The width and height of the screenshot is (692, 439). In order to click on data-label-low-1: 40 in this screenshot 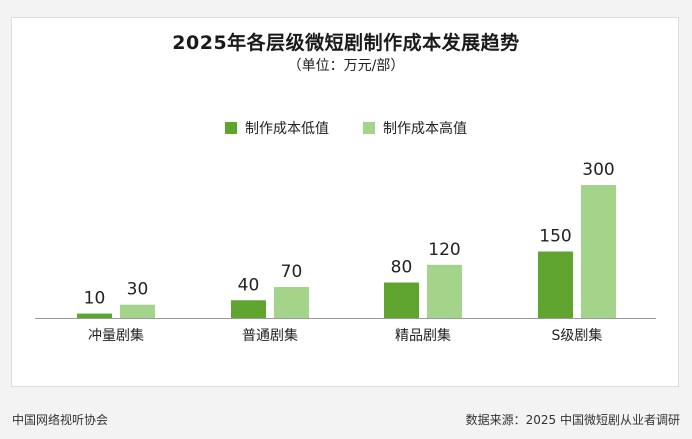, I will do `click(249, 285)`.